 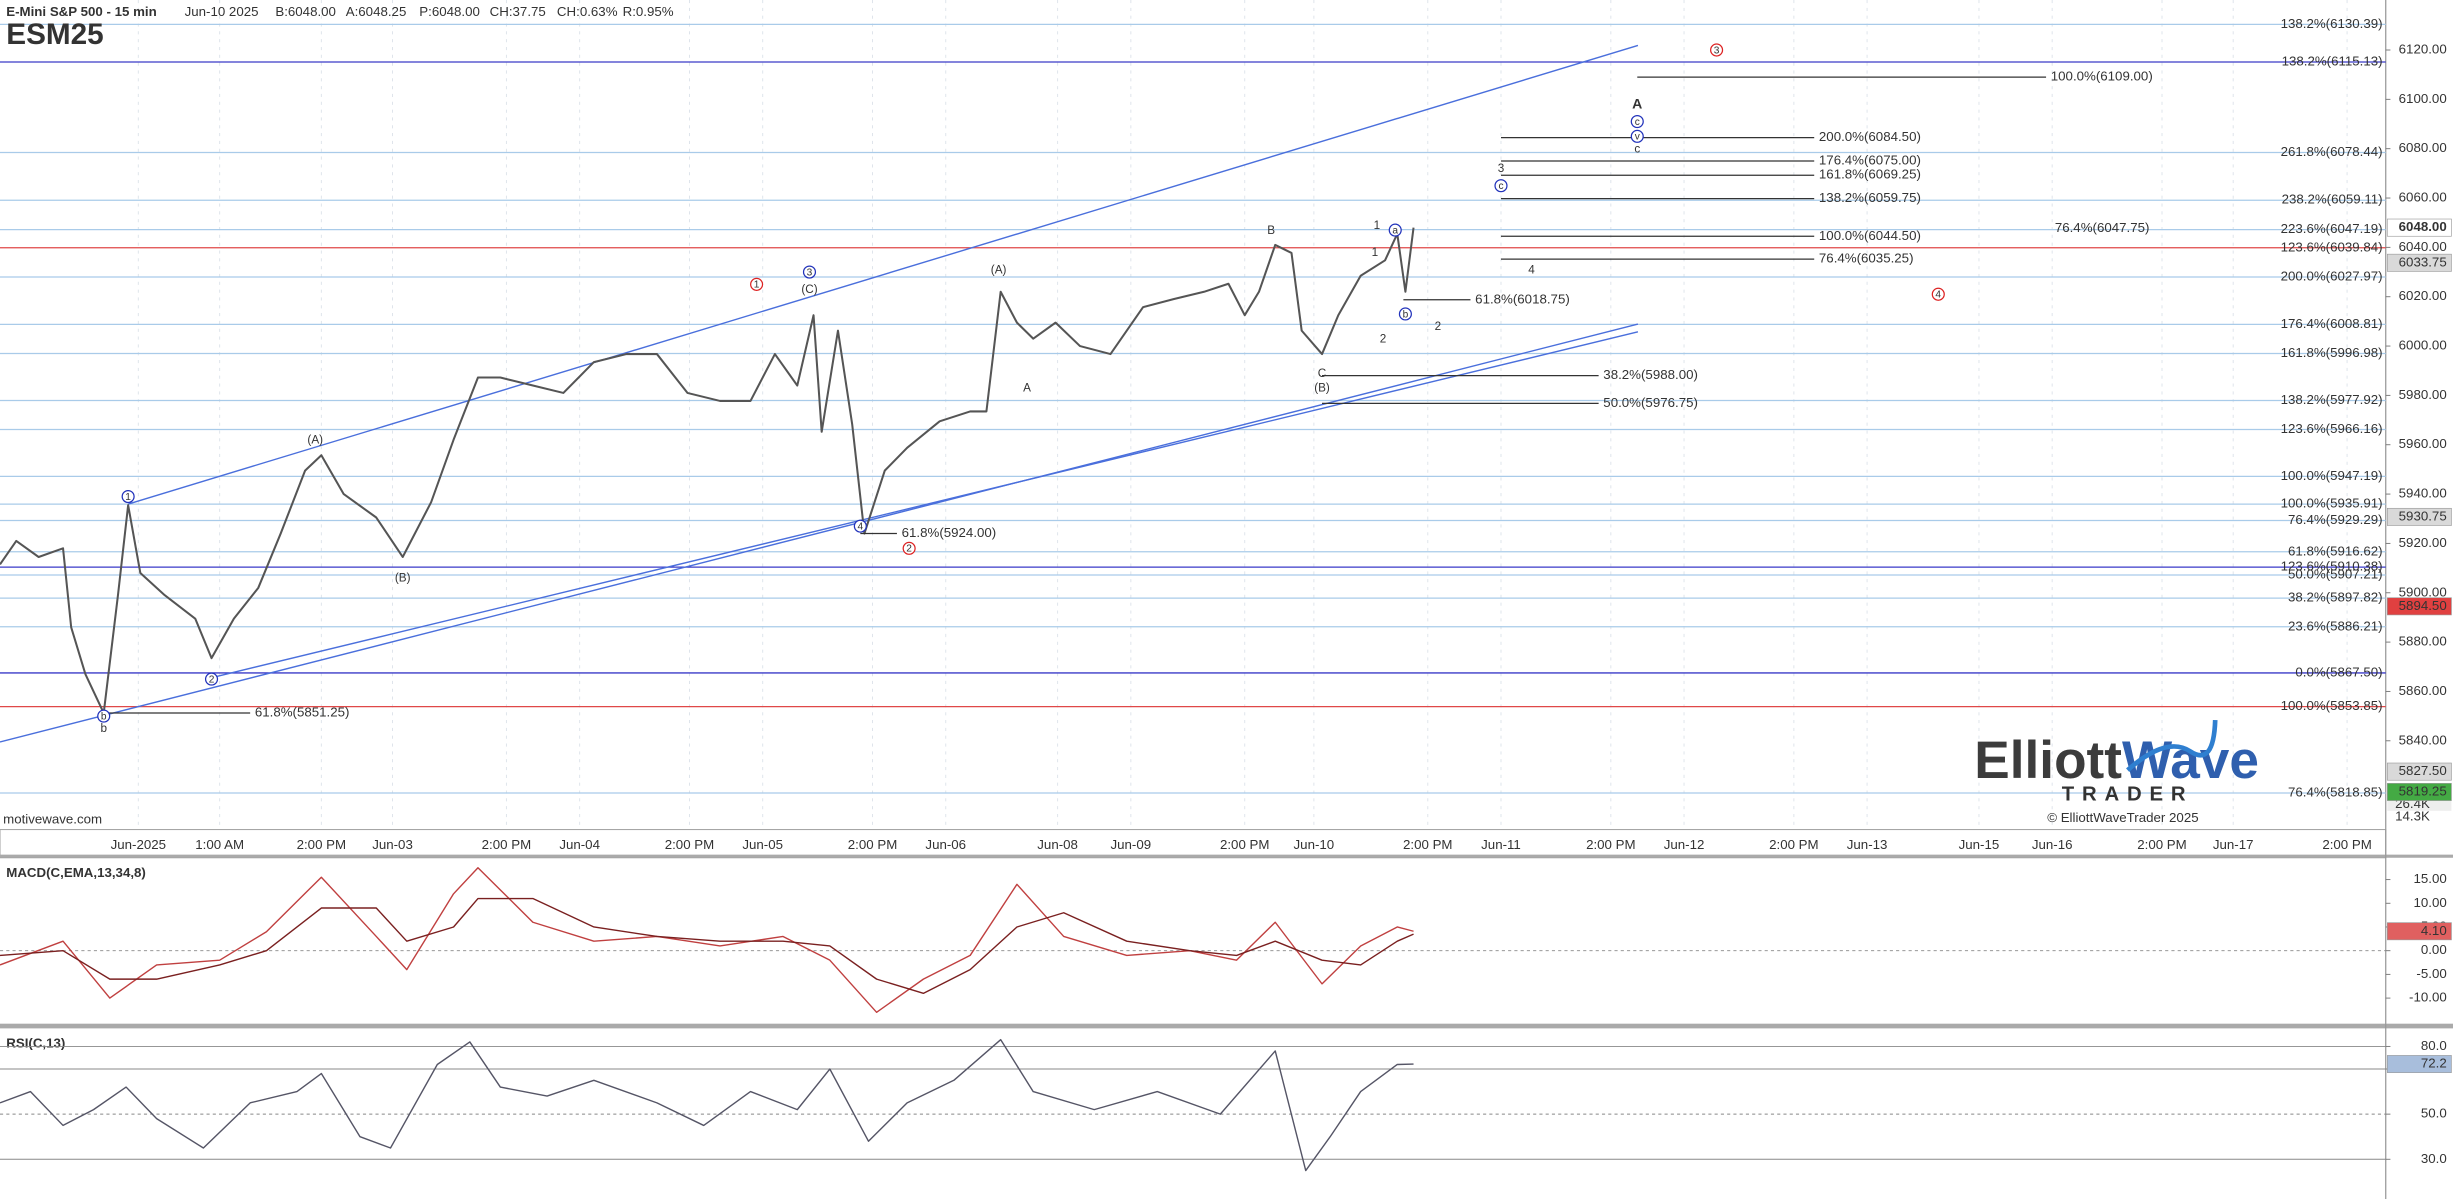 What do you see at coordinates (1870, 235) in the screenshot?
I see `fib-label: 100.0%(6044.50)` at bounding box center [1870, 235].